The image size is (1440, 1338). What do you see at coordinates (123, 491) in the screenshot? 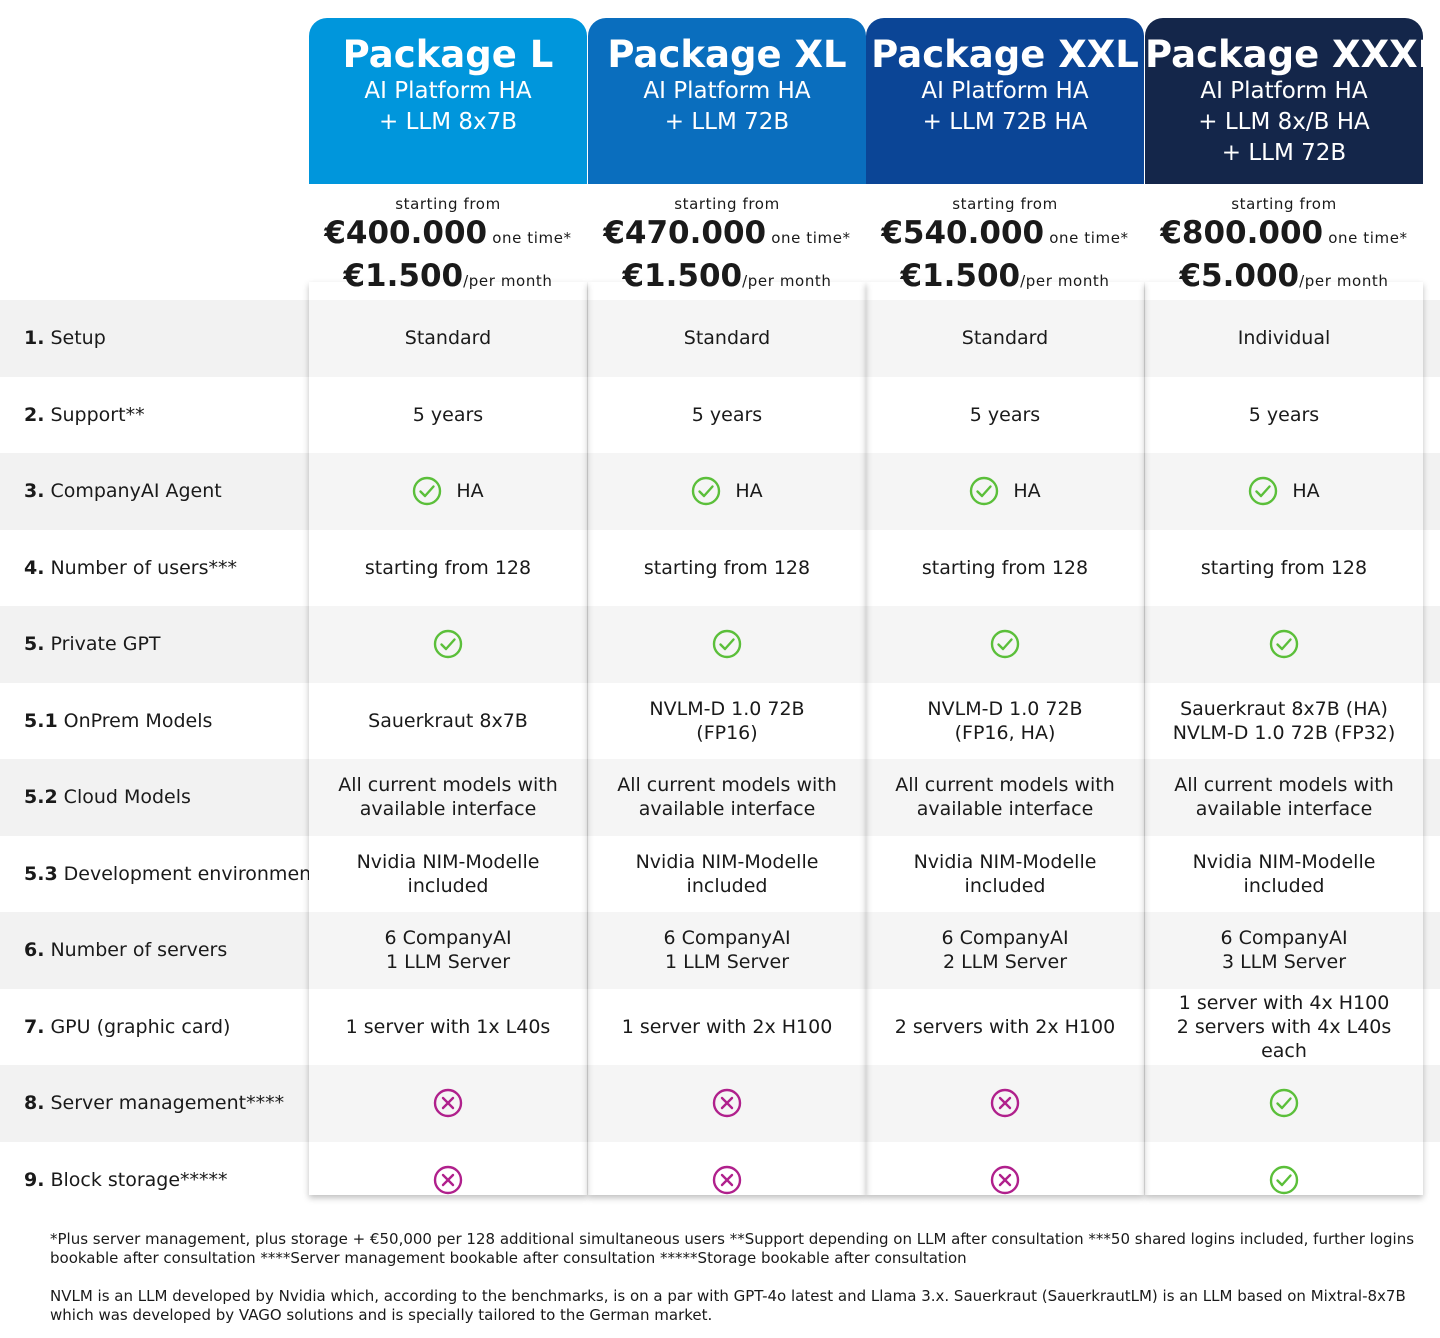
I see `feature-label: 3. CompanyAI Agent` at bounding box center [123, 491].